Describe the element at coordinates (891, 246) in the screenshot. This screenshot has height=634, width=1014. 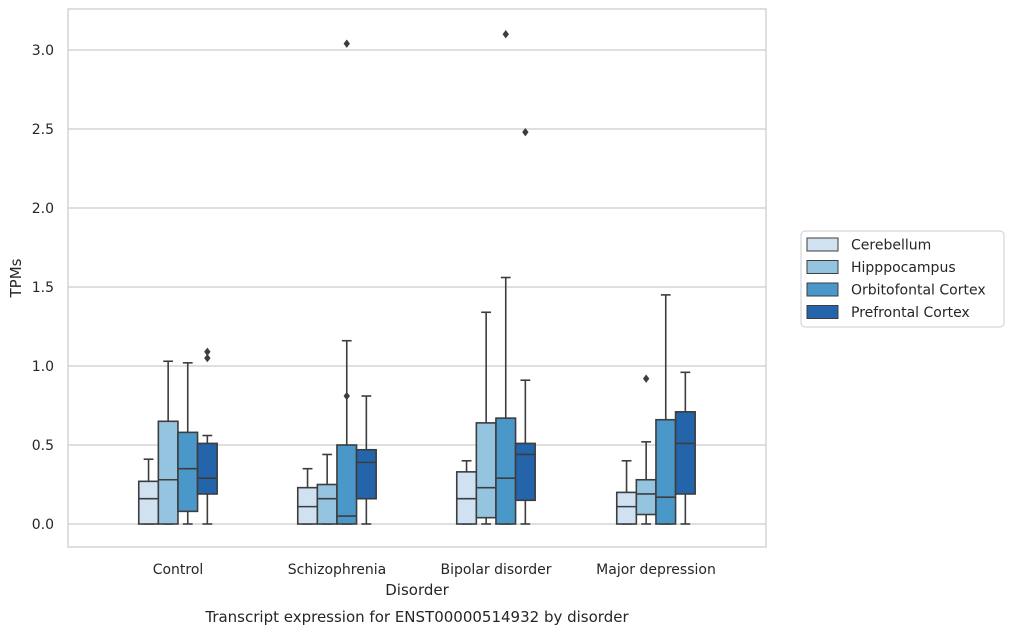
I see `legend-label: Cerebellum` at that location.